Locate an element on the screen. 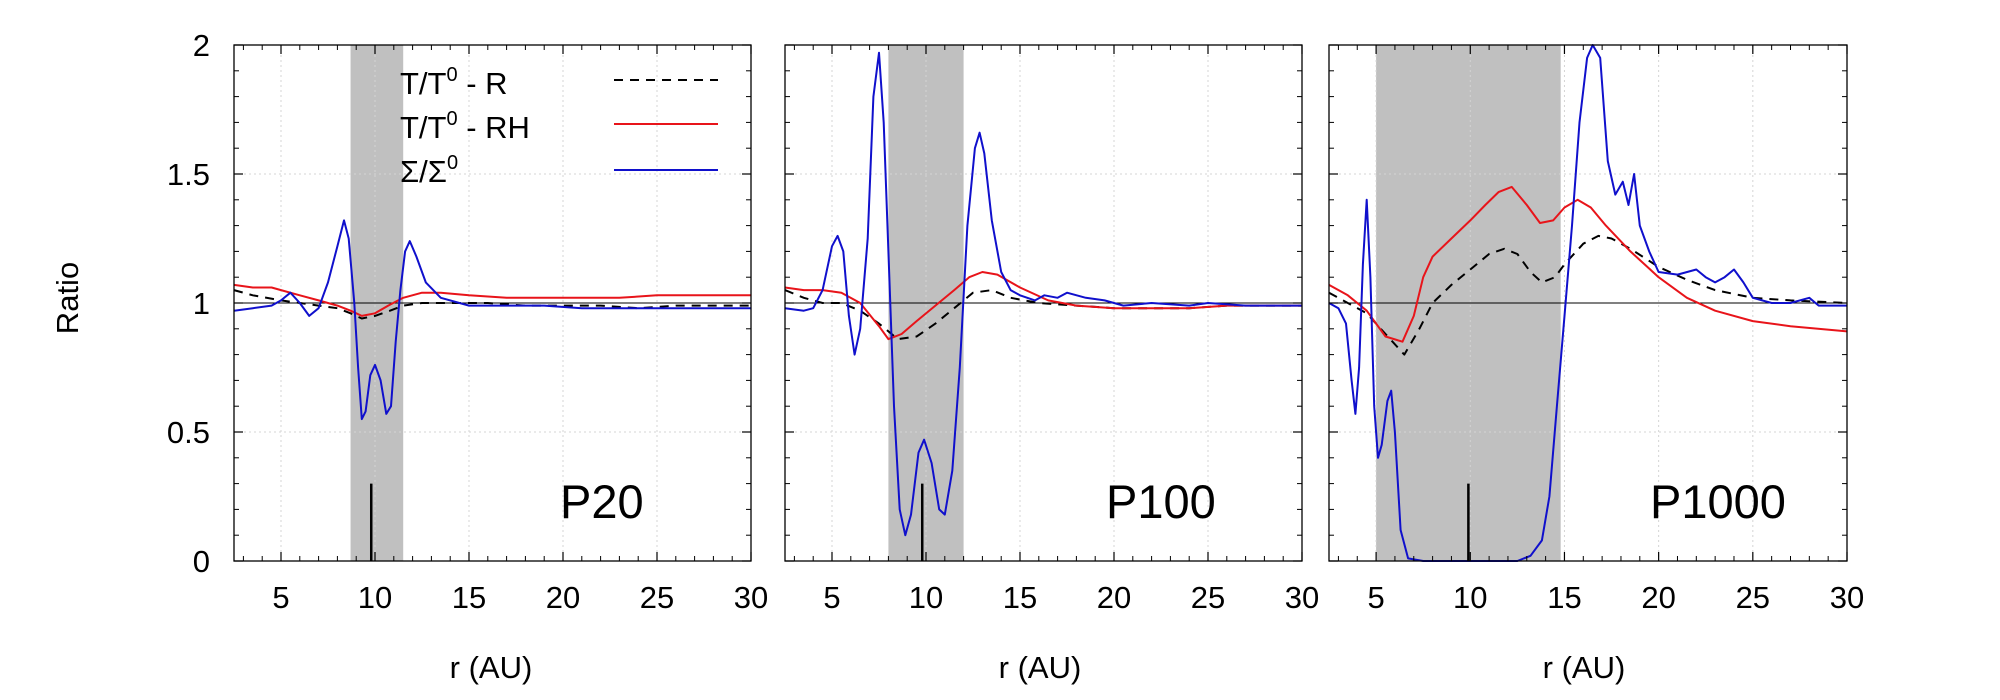 This screenshot has height=700, width=2000. panel-p20-series-sig is located at coordinates (492, 320).